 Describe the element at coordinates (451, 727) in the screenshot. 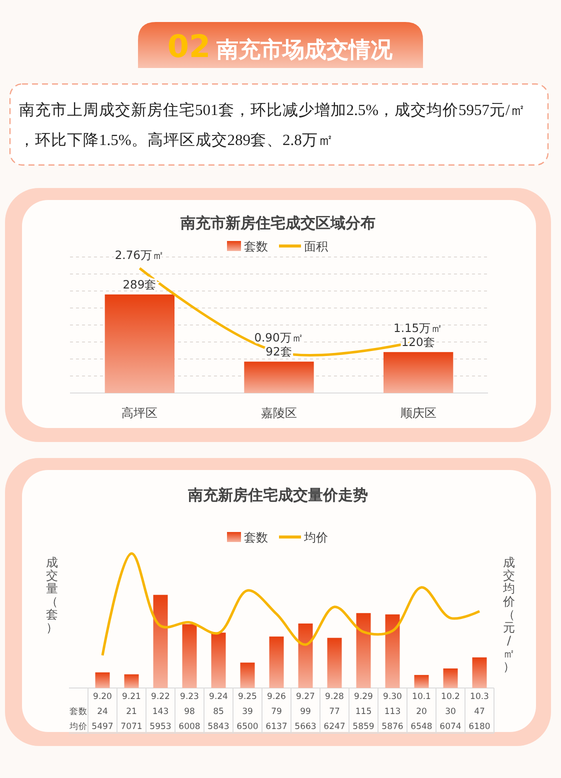

I see `data-label: 6074` at that location.